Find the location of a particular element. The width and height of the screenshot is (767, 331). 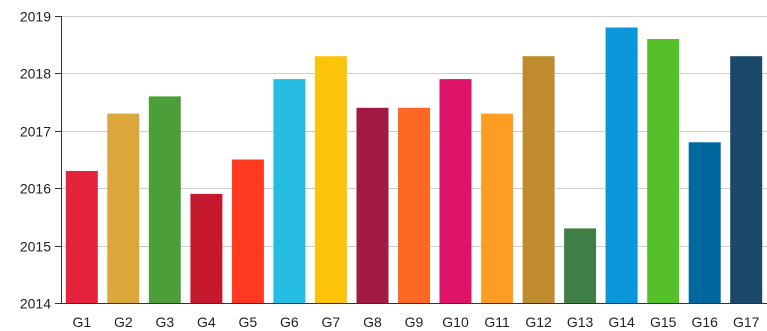

bar-g15 is located at coordinates (663, 171).